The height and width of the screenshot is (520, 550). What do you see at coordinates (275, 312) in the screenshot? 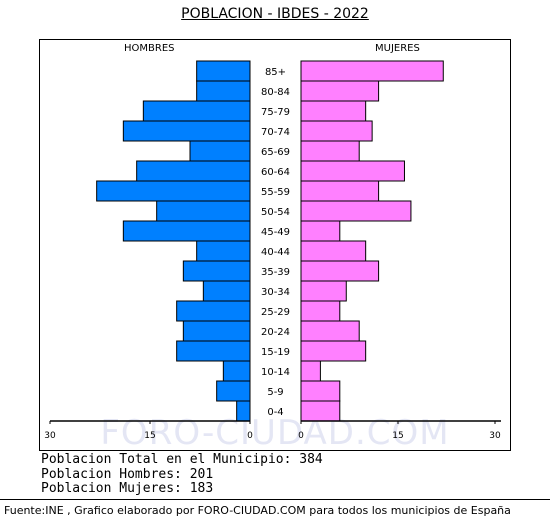
I see `age-label-25-29: 25-29` at bounding box center [275, 312].